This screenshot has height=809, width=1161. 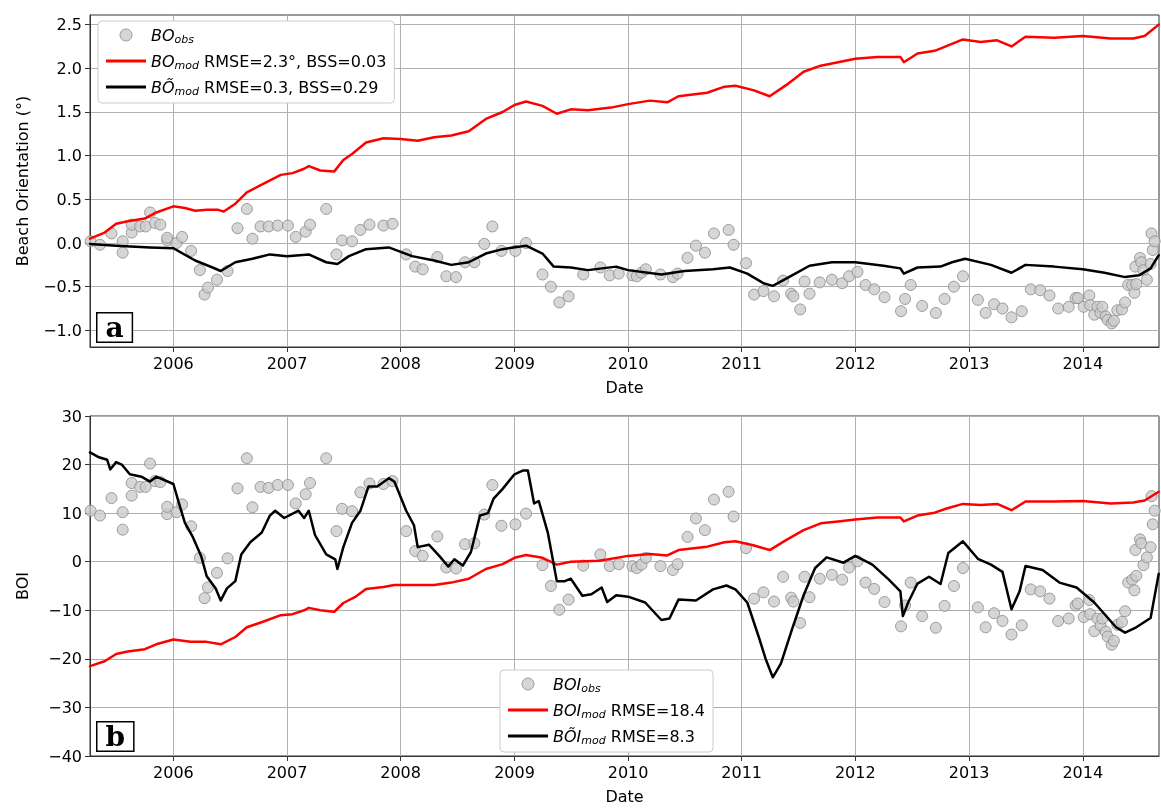 What do you see at coordinates (65, 707) in the screenshot?
I see `y-tick-label: −30` at bounding box center [65, 707].